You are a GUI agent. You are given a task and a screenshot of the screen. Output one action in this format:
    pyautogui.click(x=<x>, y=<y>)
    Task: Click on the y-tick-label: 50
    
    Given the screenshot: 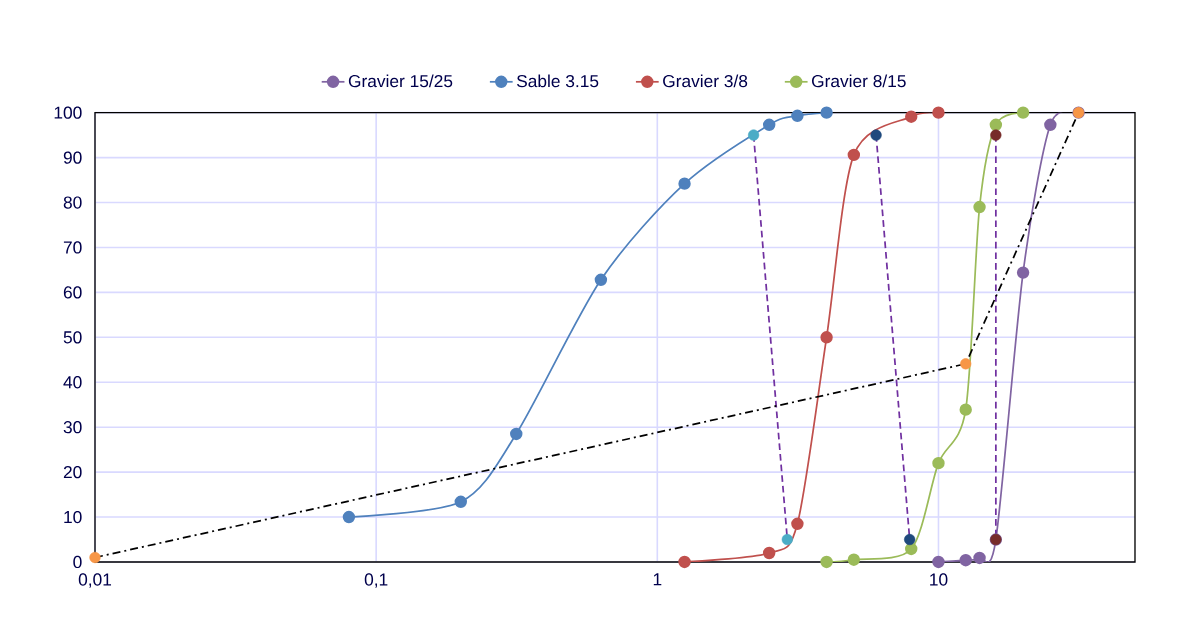 What is the action you would take?
    pyautogui.click(x=72, y=337)
    